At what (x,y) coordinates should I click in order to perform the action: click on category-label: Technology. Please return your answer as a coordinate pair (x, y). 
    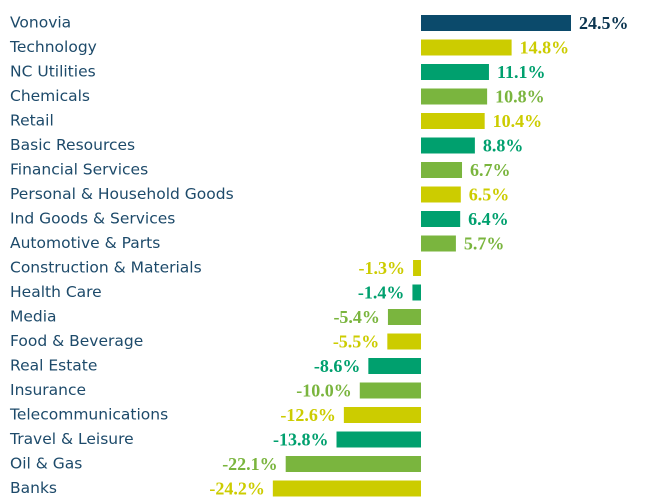
    Looking at the image, I should click on (53, 47).